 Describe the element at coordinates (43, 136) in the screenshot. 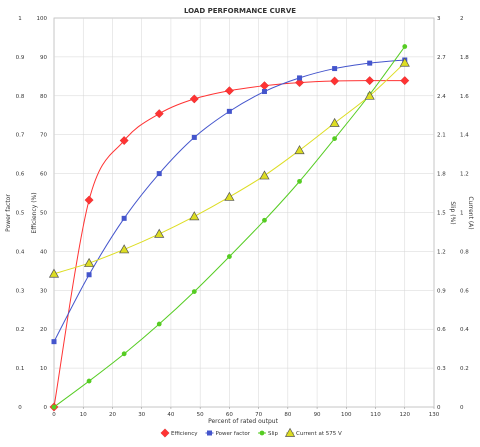

I see `y-tick-label-efficiency: 70` at that location.